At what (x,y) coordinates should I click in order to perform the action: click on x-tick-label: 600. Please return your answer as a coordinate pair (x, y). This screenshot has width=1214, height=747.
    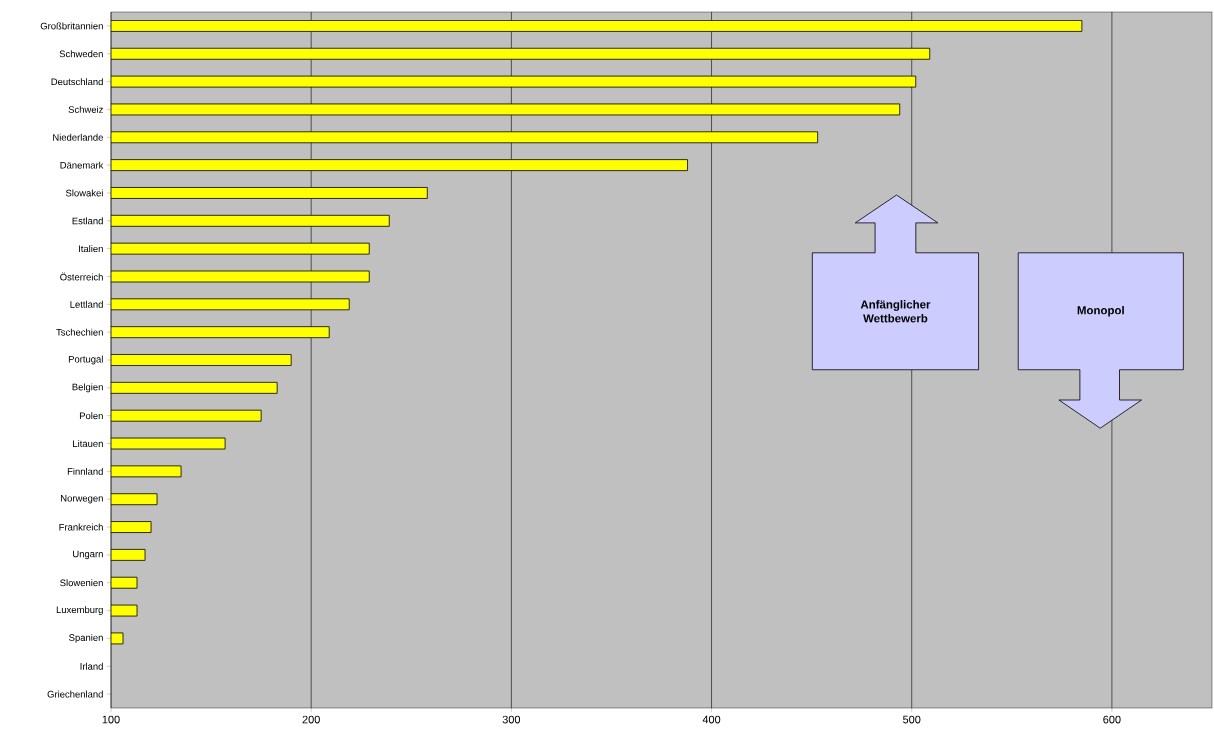
    Looking at the image, I should click on (1112, 719).